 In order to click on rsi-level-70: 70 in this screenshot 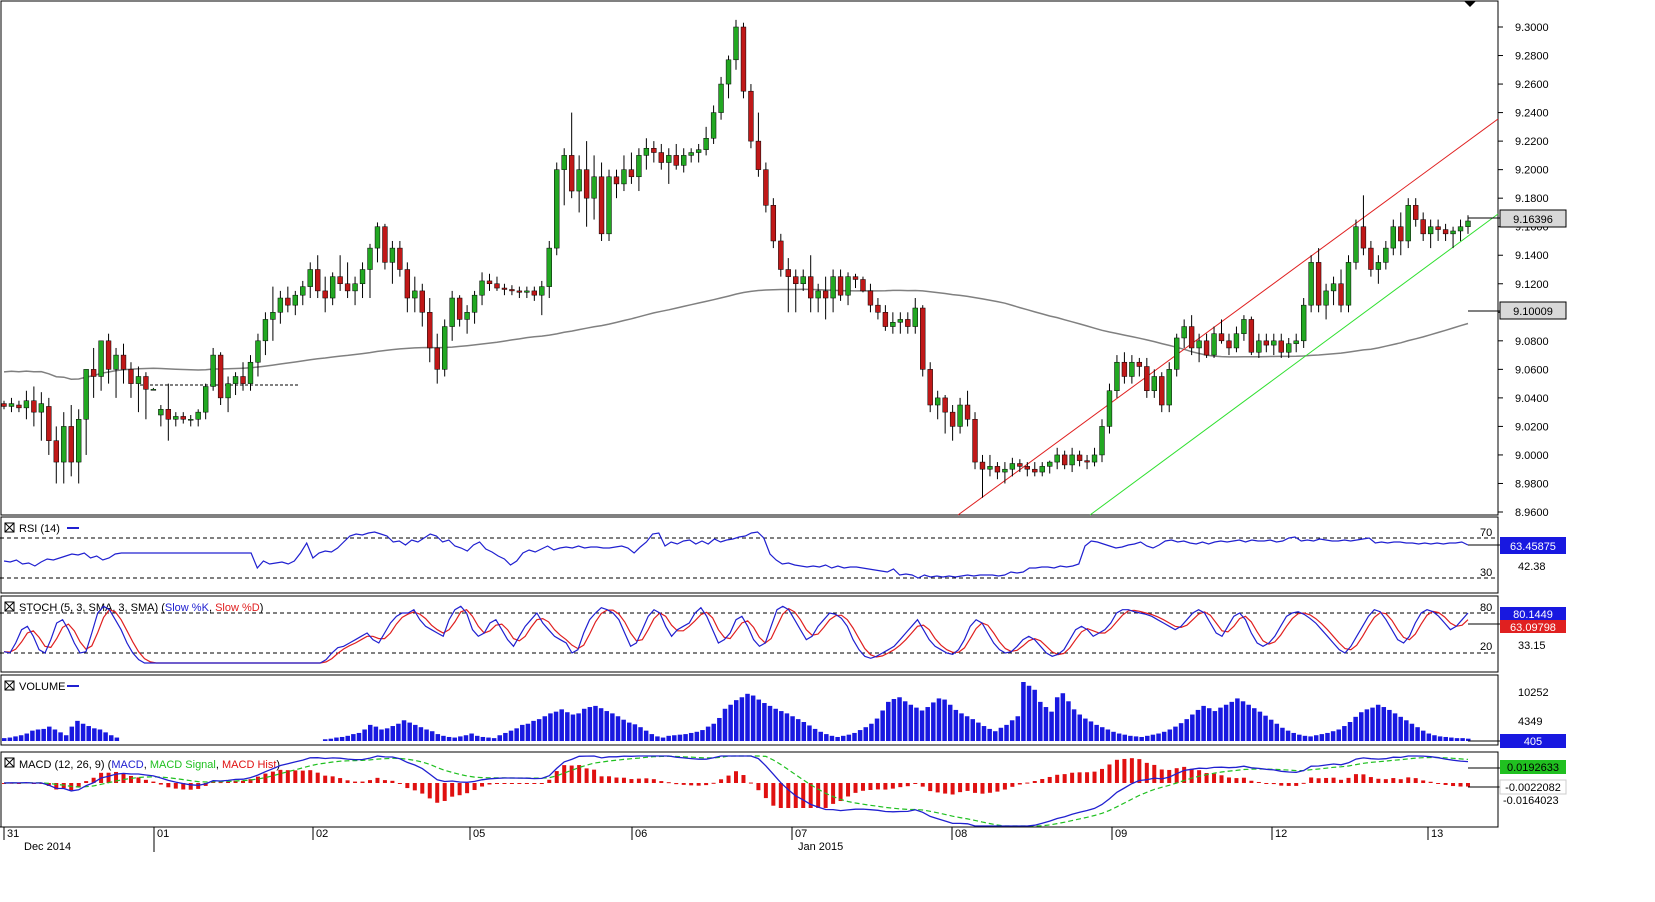, I will do `click(1486, 533)`.